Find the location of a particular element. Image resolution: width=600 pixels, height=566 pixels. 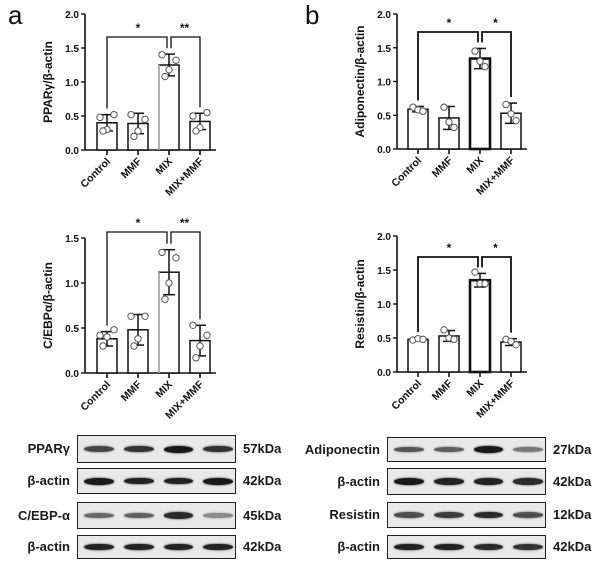

blot-kda-label: 42kDa is located at coordinates (262, 480).